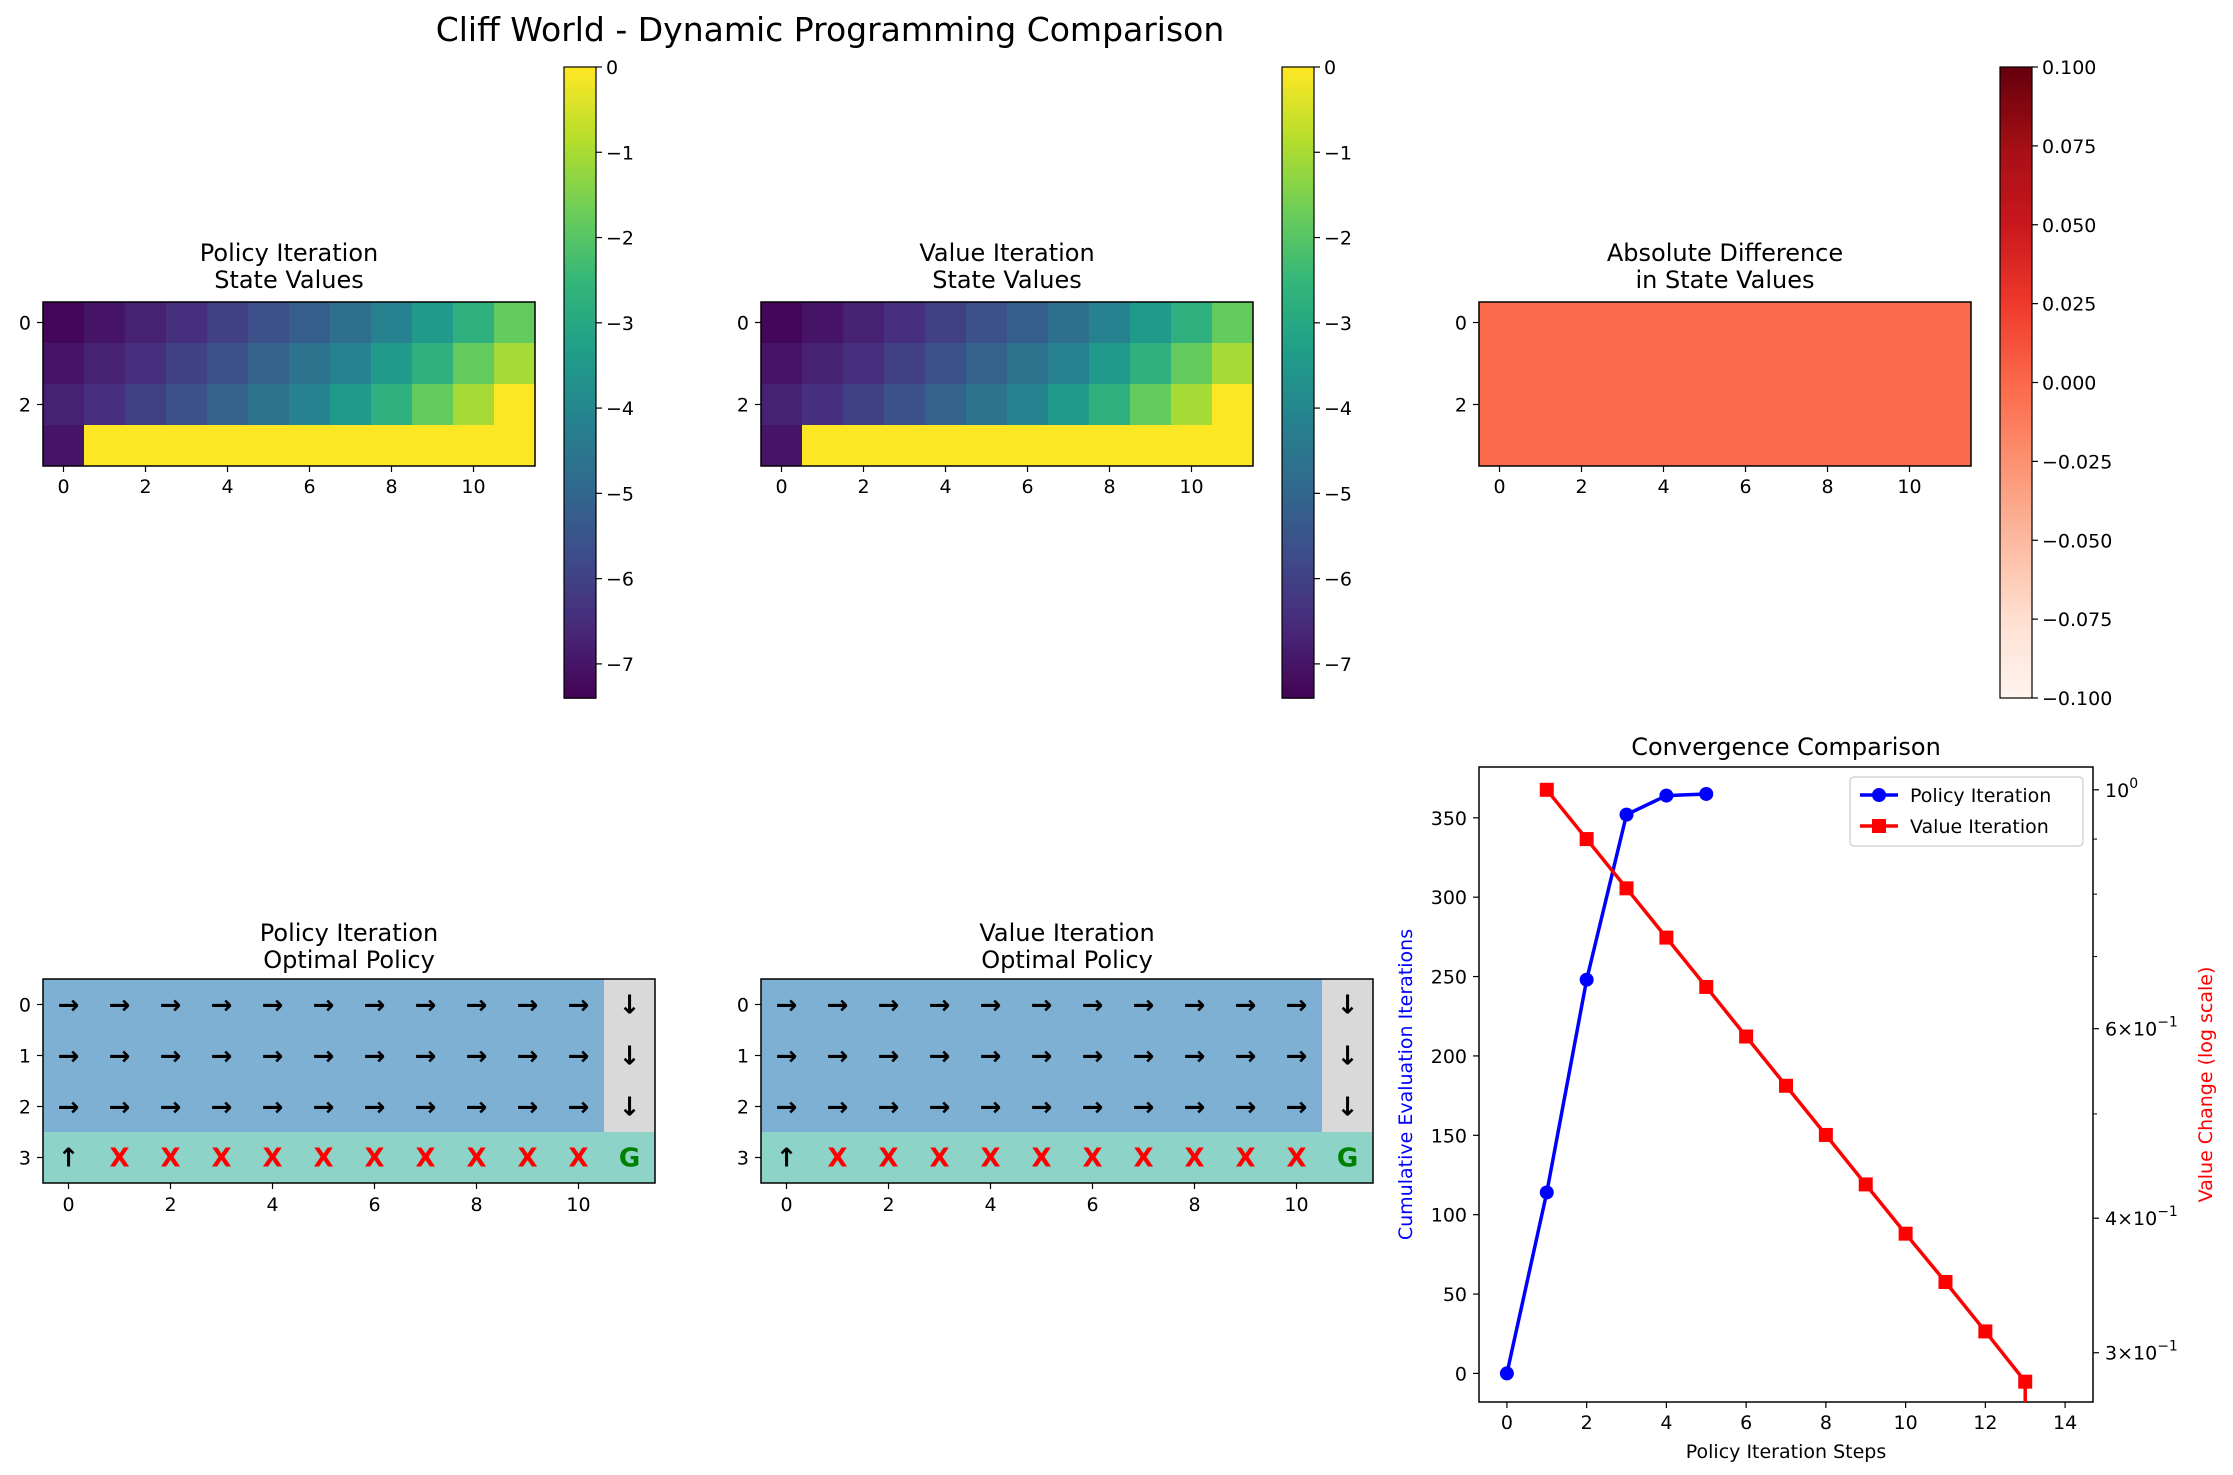 This screenshot has width=2233, height=1475. I want to click on y-tick-label: 3, so click(743, 1159).